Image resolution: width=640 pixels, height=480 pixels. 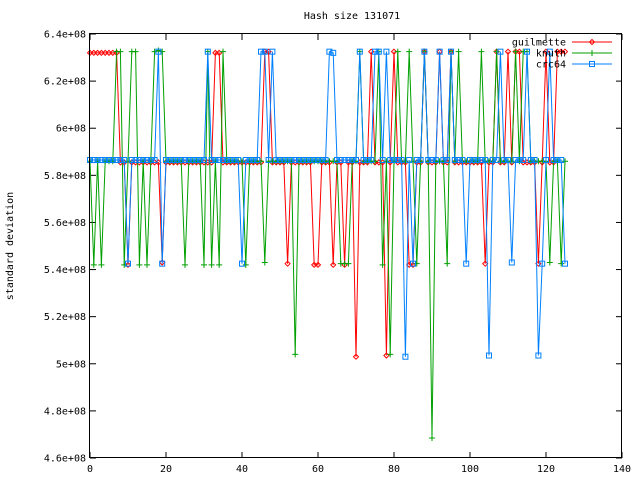 What do you see at coordinates (546, 469) in the screenshot?
I see `x-tick-label: 120` at bounding box center [546, 469].